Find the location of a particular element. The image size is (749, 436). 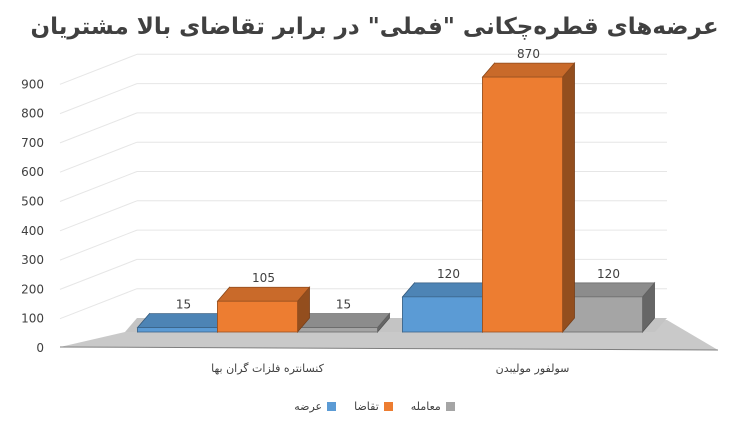

data-label-0-1: 120 is located at coordinates (448, 274).